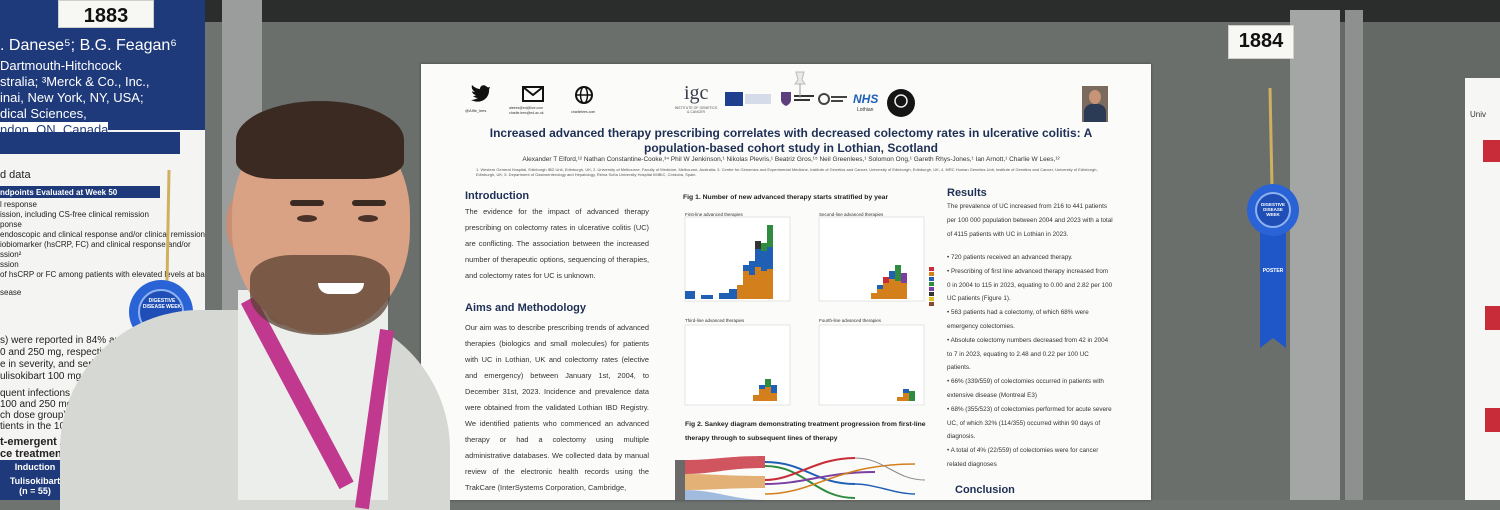 This screenshot has height=510, width=1500. I want to click on fig1-panel-2-frame, so click(871, 259).